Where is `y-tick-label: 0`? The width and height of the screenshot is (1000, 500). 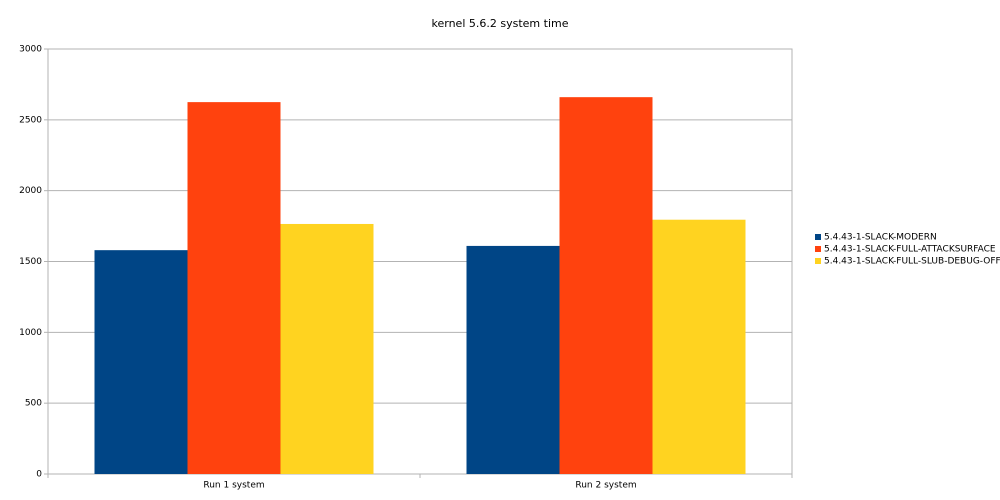 y-tick-label: 0 is located at coordinates (39, 475).